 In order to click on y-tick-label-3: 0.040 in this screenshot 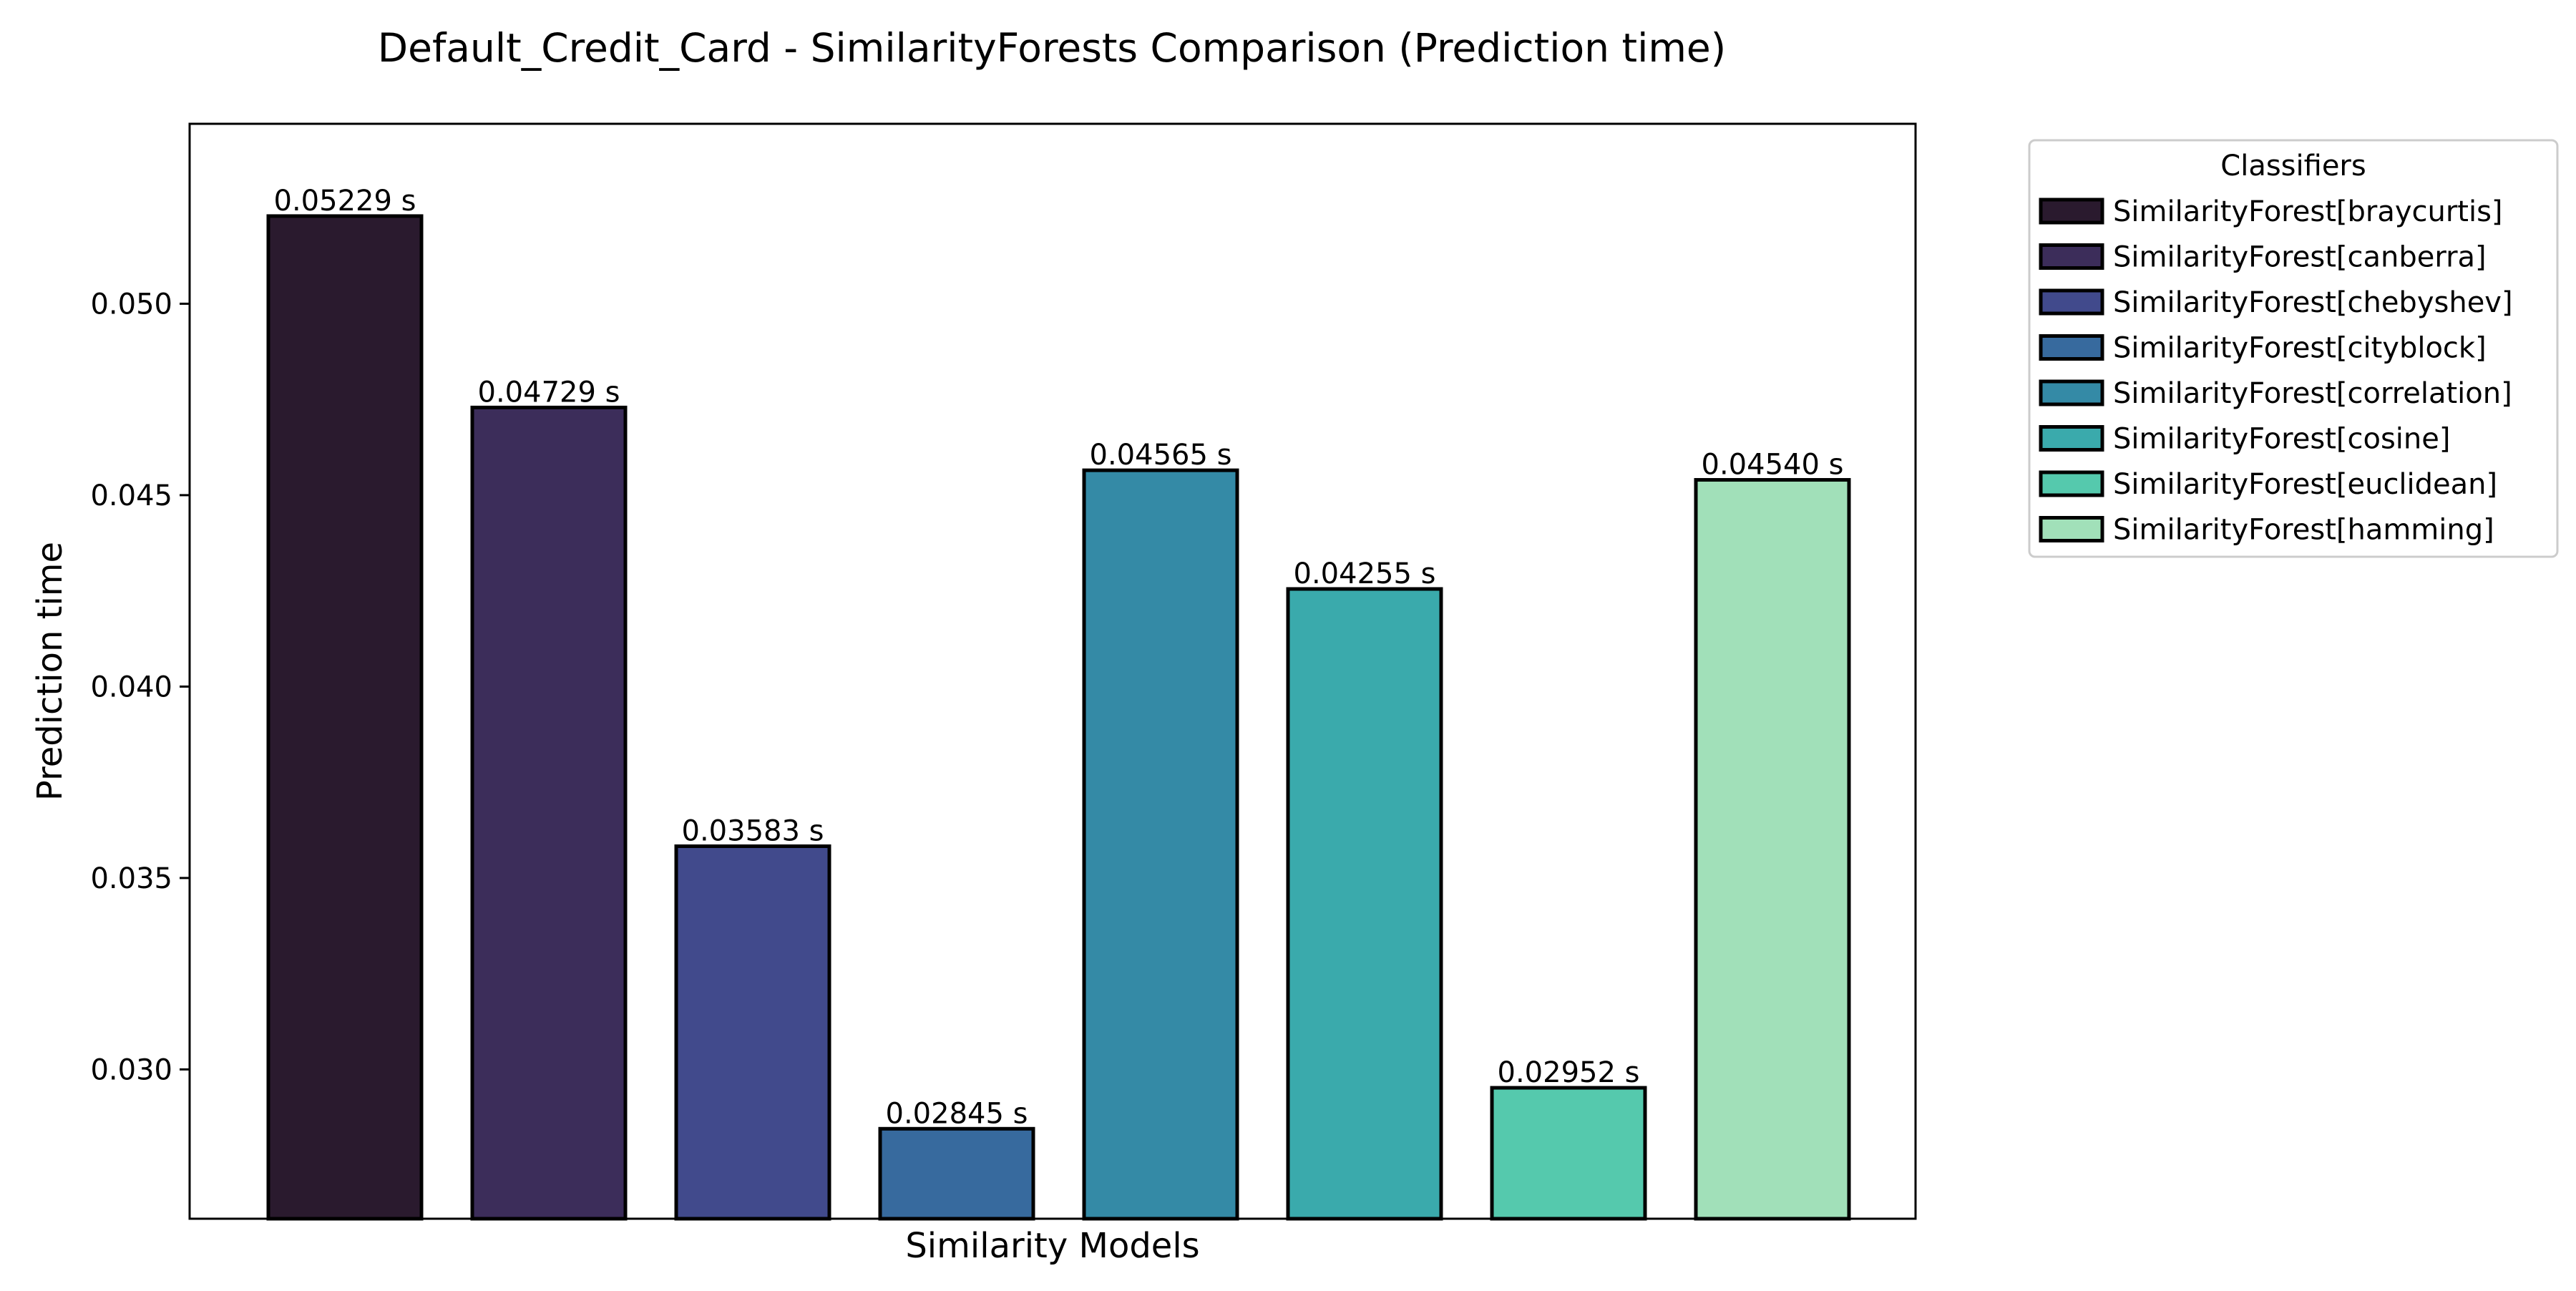, I will do `click(131, 687)`.